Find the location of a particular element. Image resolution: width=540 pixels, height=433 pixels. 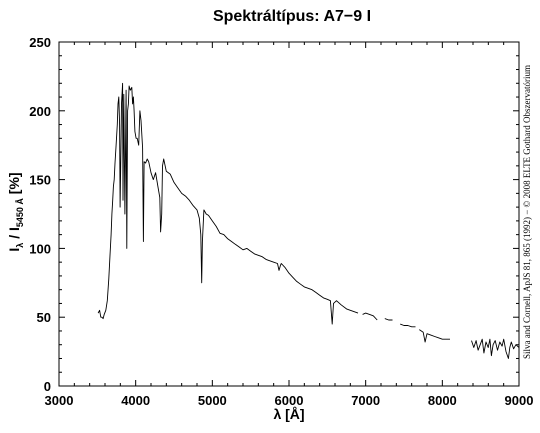

y-axis-label-sub-lambda: λ is located at coordinates (20, 245).